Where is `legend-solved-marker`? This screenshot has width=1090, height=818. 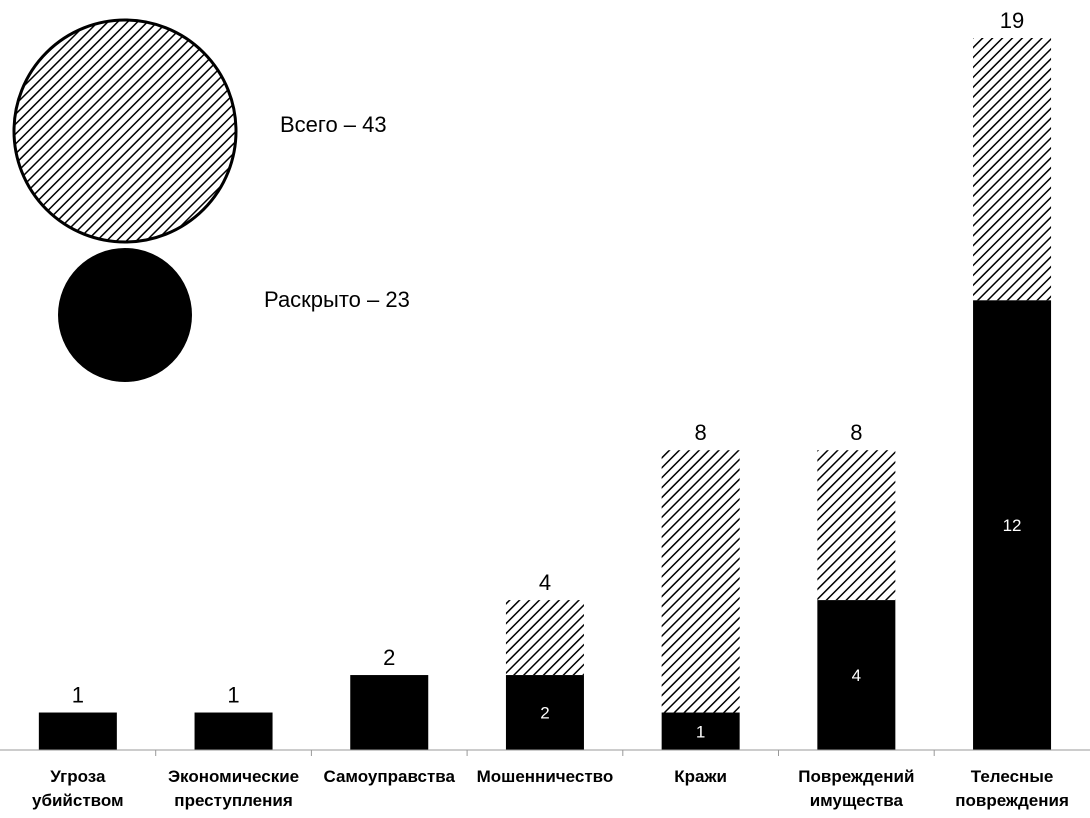 legend-solved-marker is located at coordinates (125, 315).